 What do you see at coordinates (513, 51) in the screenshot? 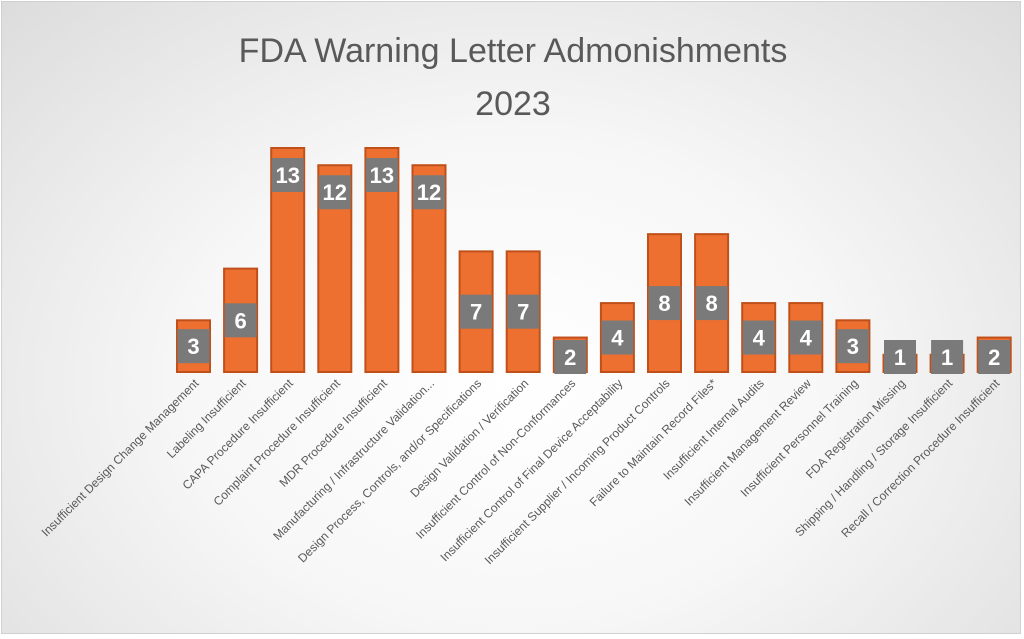
I see `chart-title: FDA Warning Letter Admonishments` at bounding box center [513, 51].